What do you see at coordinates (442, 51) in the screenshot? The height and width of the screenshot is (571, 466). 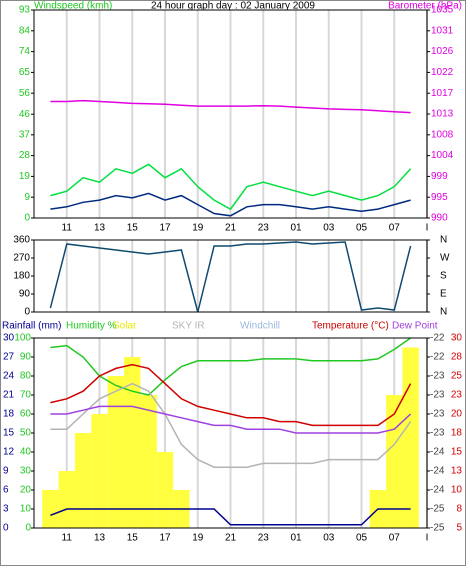 I see `tick-label: 1026` at bounding box center [442, 51].